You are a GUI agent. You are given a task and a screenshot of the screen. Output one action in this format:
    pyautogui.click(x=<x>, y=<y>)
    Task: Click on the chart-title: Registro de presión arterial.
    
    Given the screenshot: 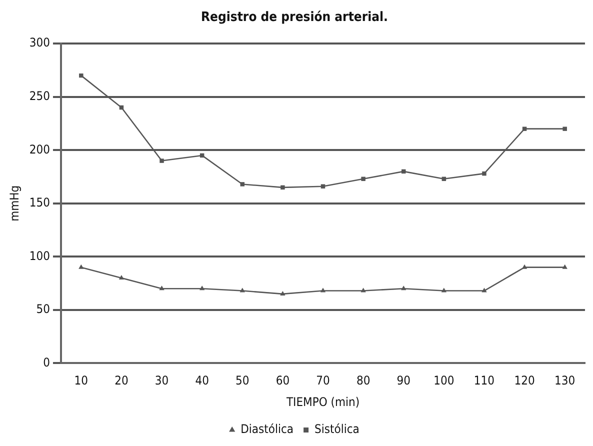 What is the action you would take?
    pyautogui.click(x=294, y=18)
    